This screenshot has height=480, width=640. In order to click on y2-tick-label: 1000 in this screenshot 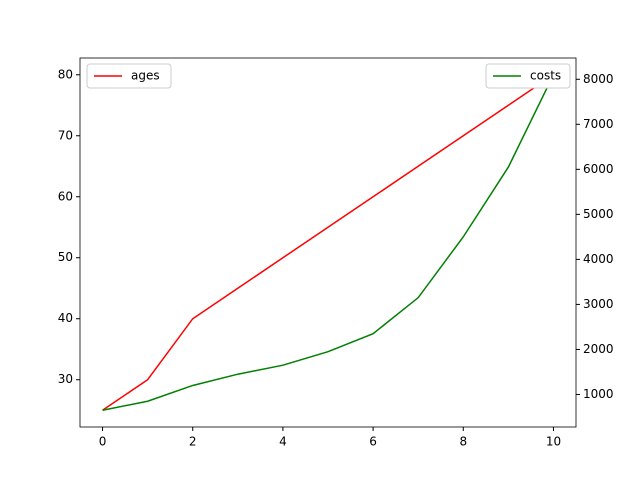, I will do `click(598, 394)`.